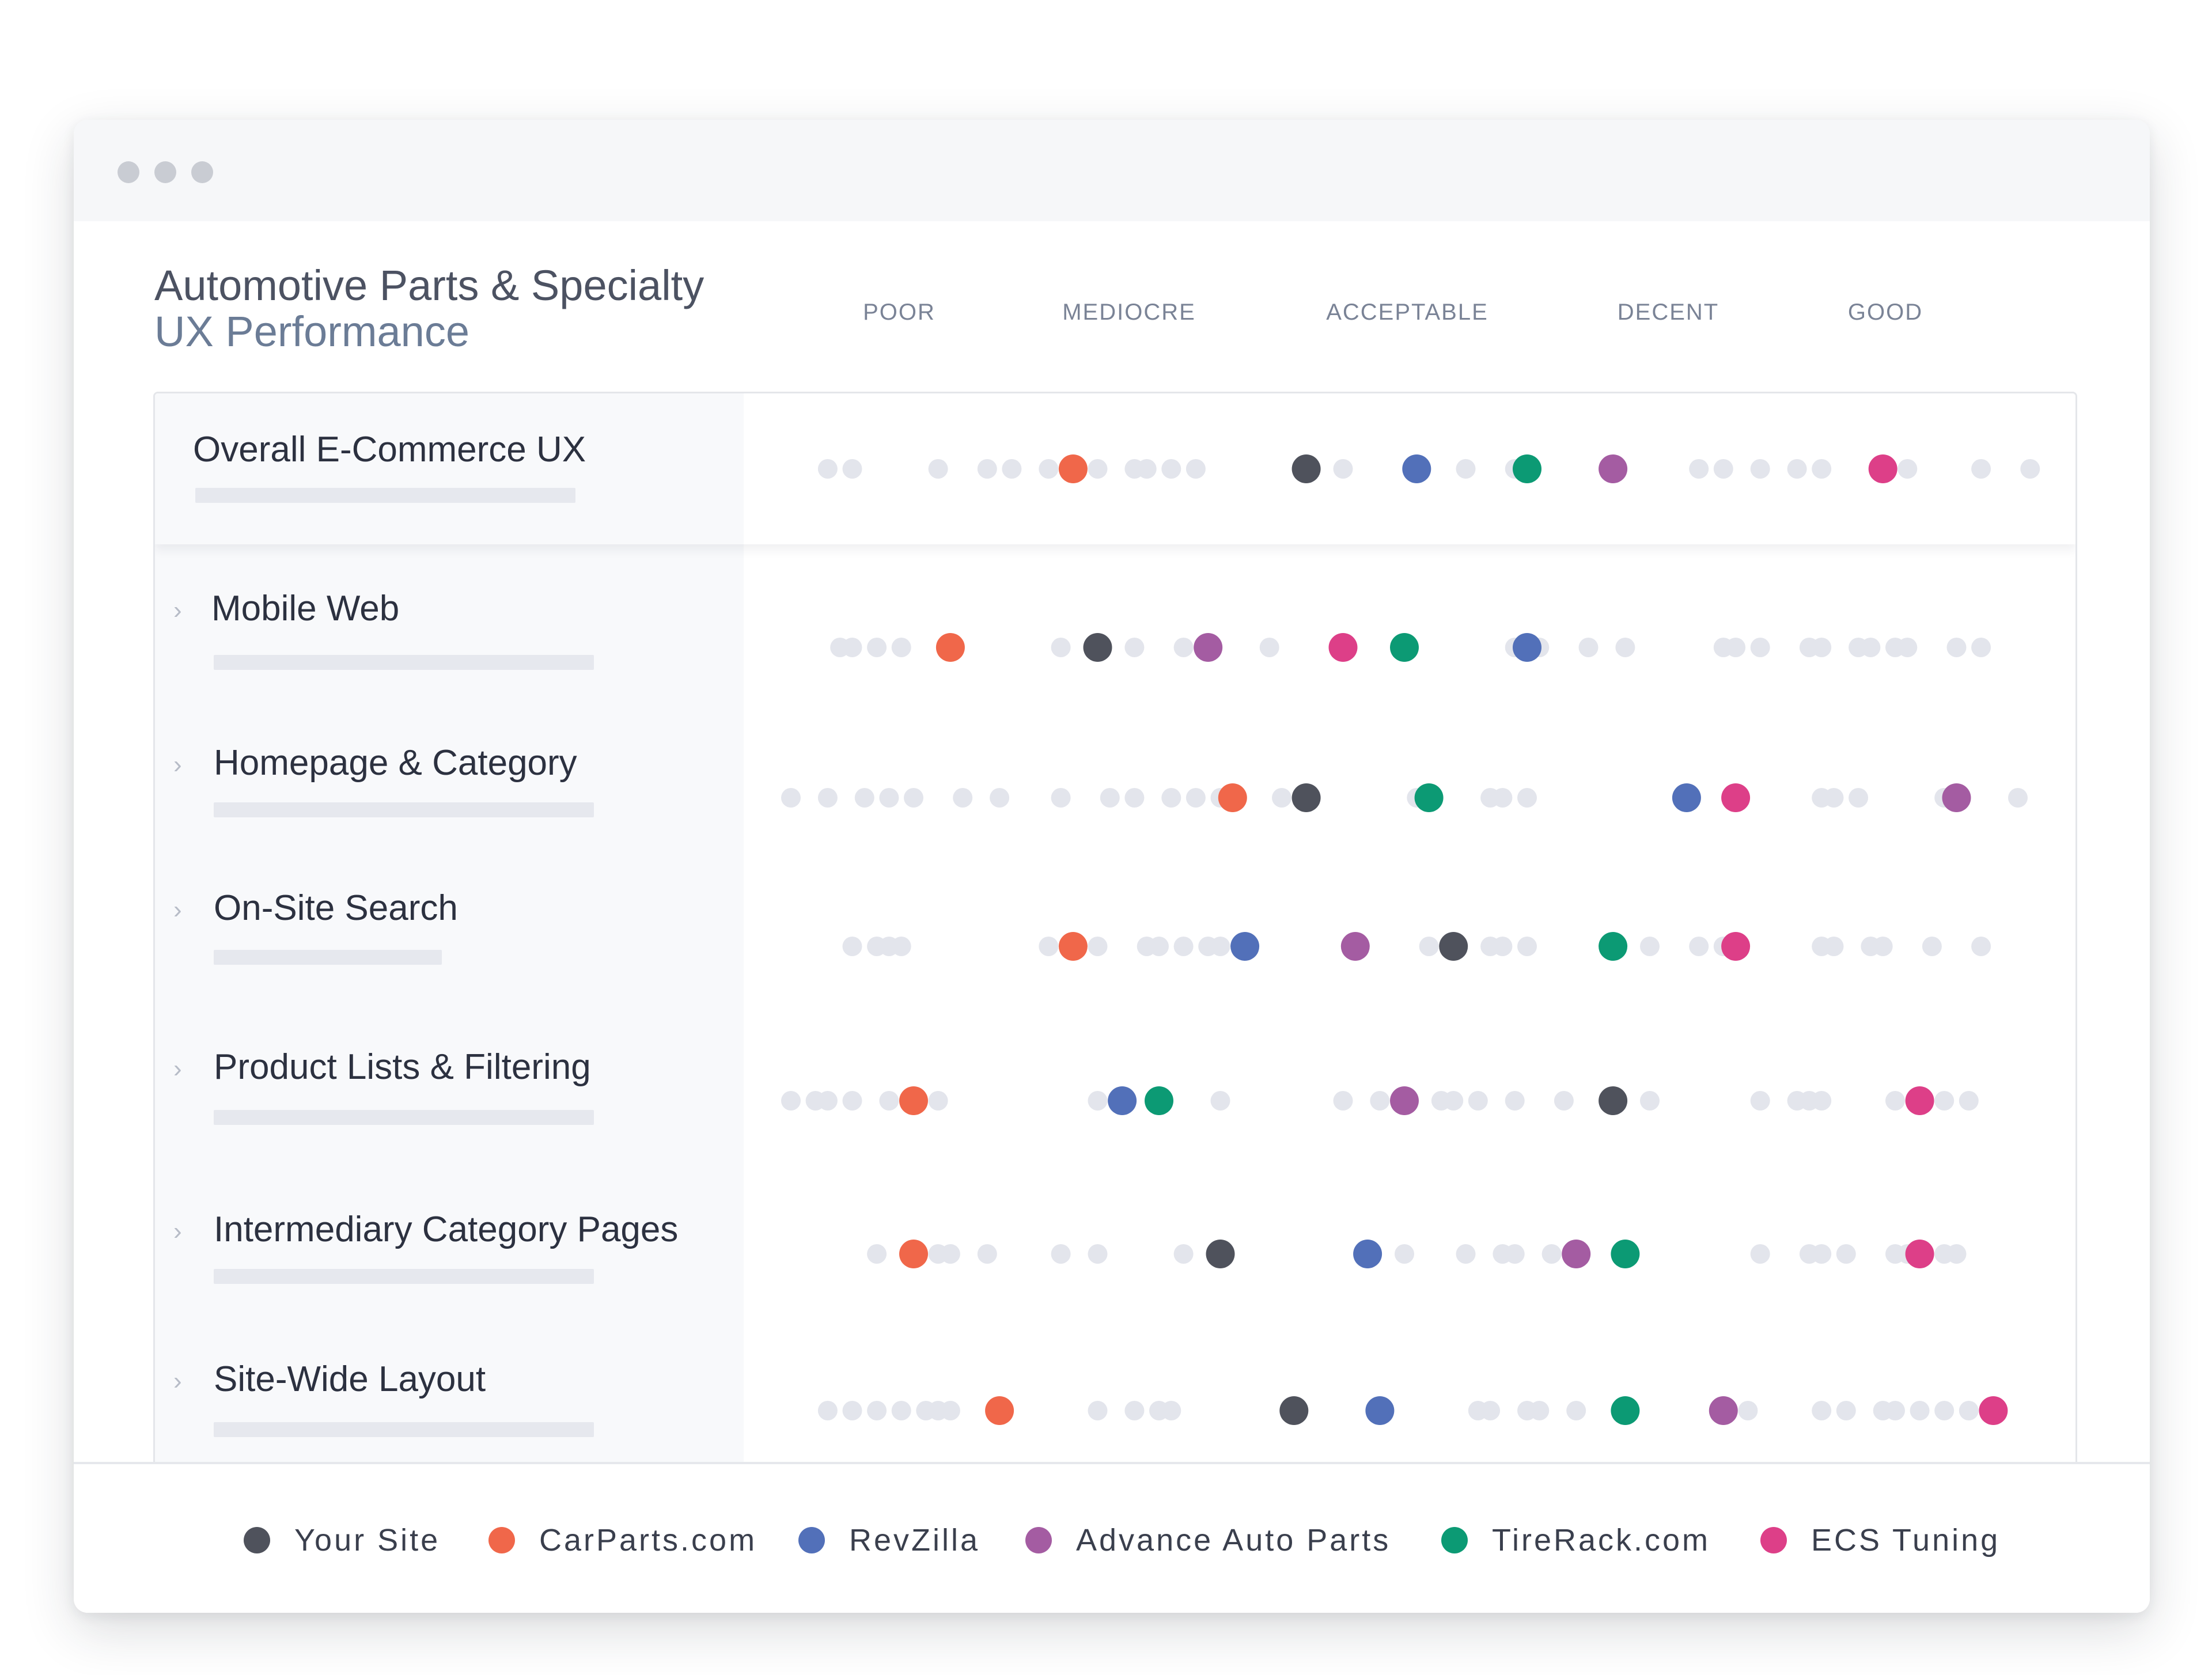 This screenshot has height=1675, width=2212. What do you see at coordinates (1407, 312) in the screenshot?
I see `scale-label-acceptable: ACCEPTABLE` at bounding box center [1407, 312].